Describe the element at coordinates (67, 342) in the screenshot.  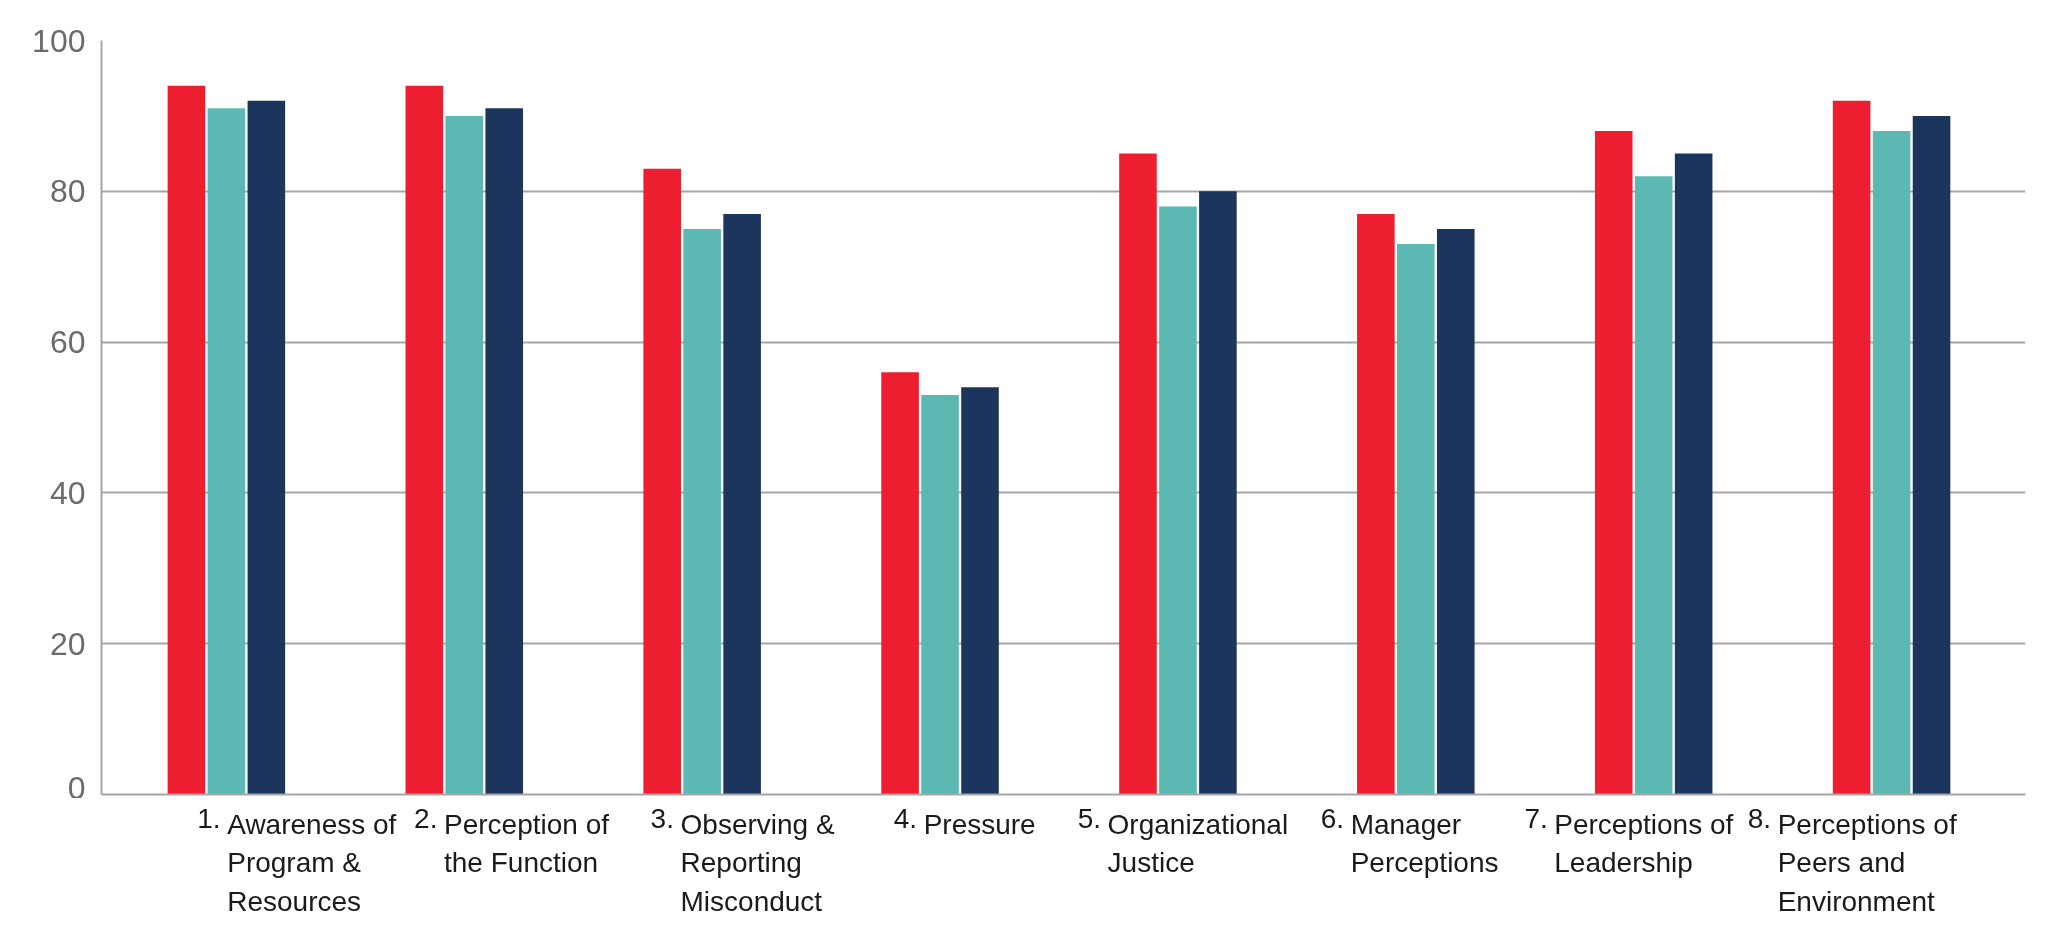
I see `y-tick-label: 60` at that location.